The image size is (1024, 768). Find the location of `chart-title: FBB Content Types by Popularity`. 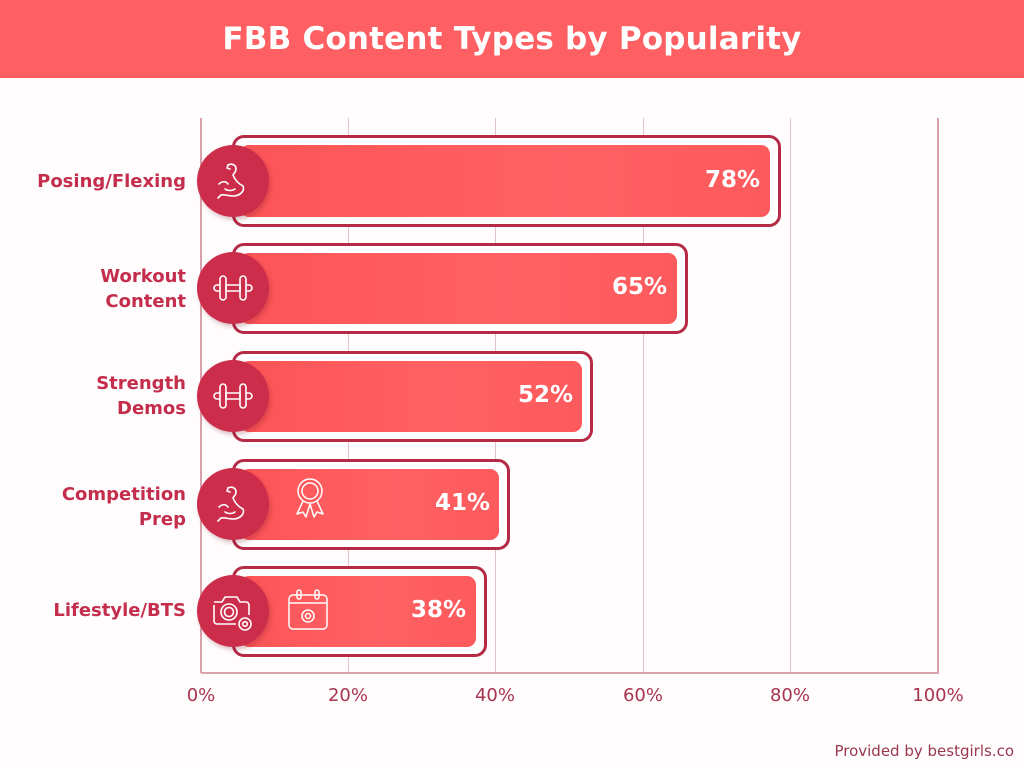

chart-title: FBB Content Types by Popularity is located at coordinates (512, 39).